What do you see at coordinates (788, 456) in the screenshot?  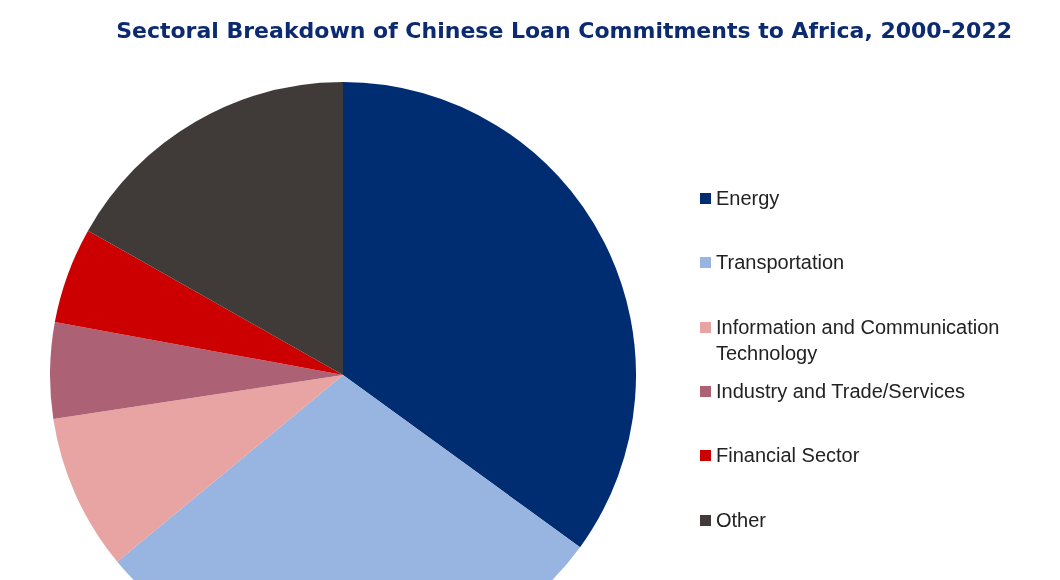 I see `legend-label: Financial Sector` at bounding box center [788, 456].